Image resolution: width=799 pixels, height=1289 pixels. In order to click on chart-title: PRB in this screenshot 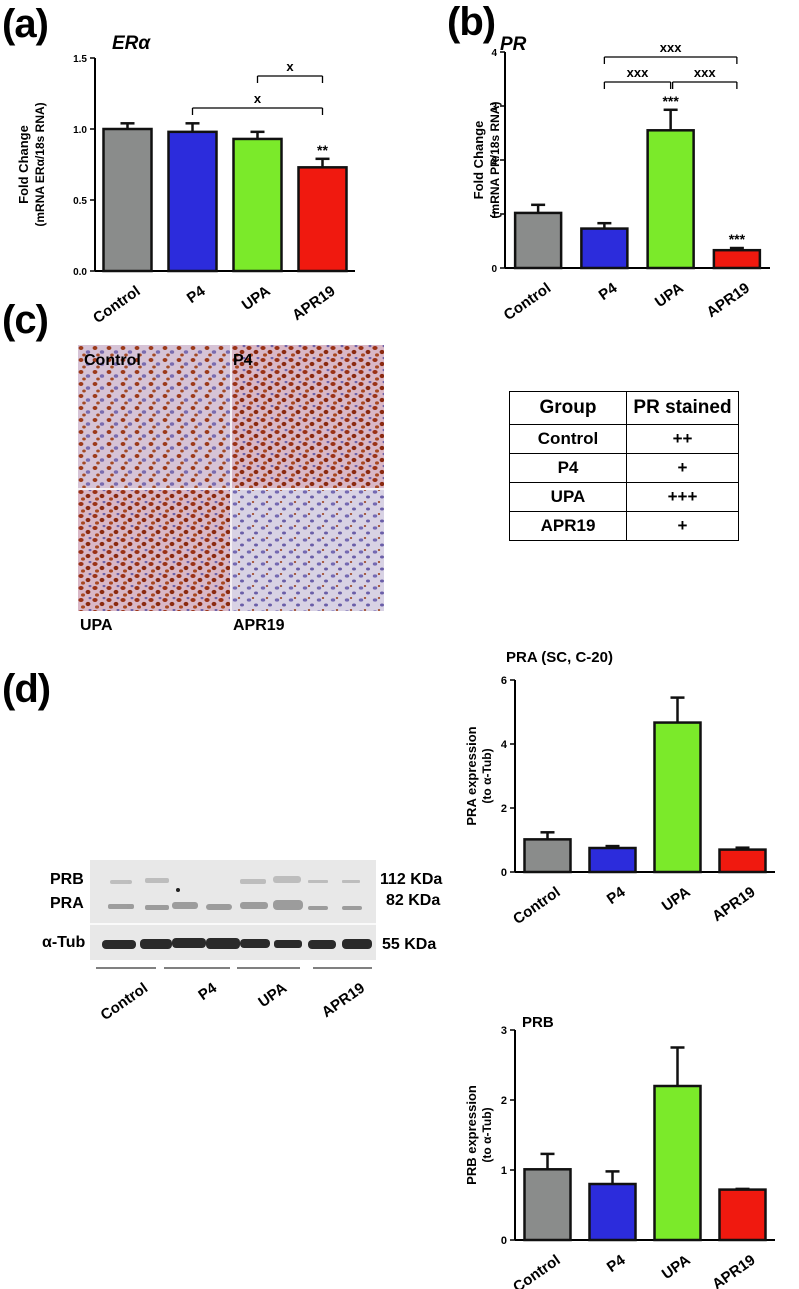, I will do `click(538, 1022)`.